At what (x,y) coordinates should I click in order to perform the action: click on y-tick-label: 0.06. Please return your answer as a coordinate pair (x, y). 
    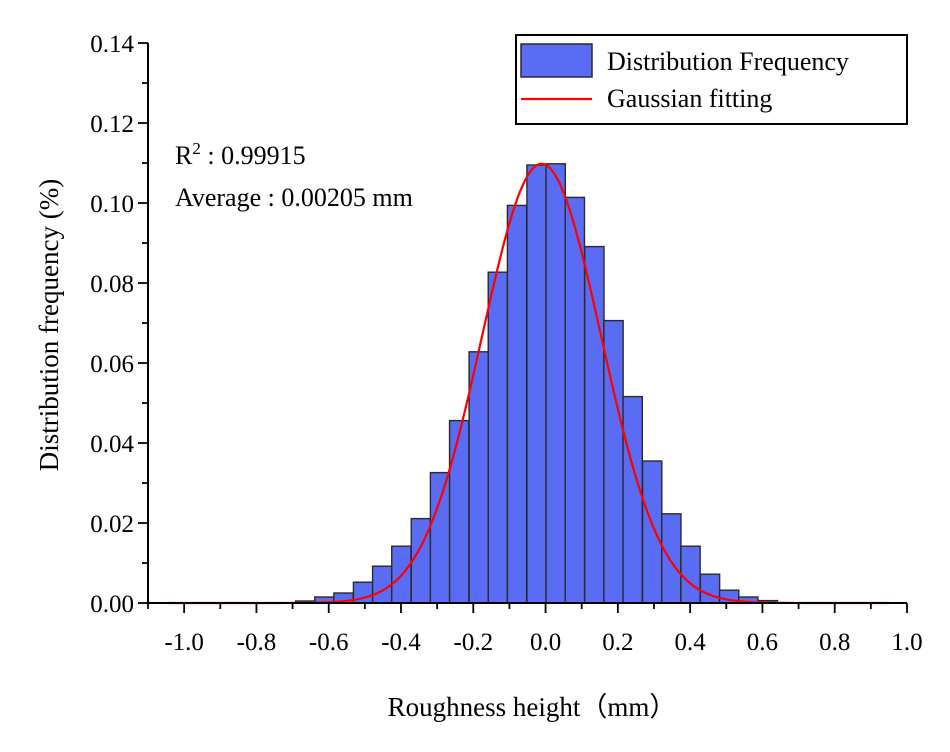
    Looking at the image, I should click on (112, 364).